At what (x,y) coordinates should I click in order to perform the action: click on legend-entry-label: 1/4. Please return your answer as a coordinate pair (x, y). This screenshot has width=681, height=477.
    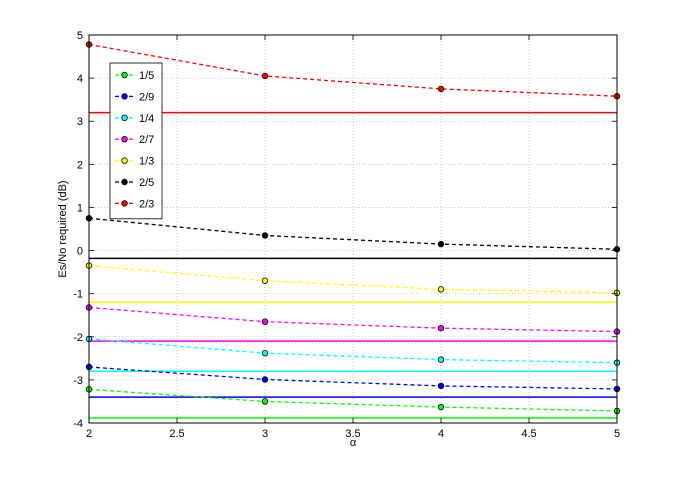
    Looking at the image, I should click on (146, 119).